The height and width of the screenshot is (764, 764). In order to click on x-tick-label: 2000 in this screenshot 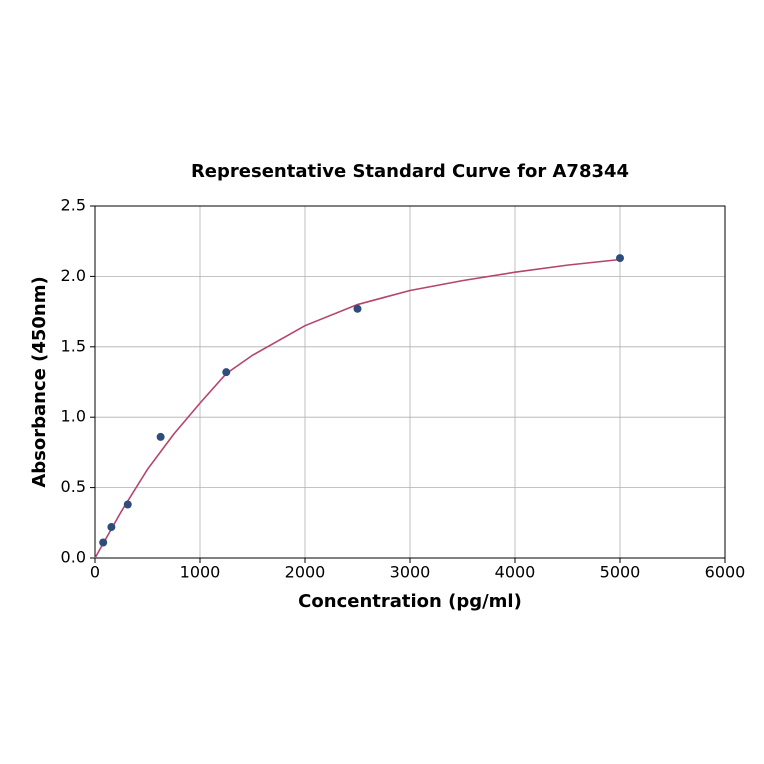, I will do `click(305, 572)`.